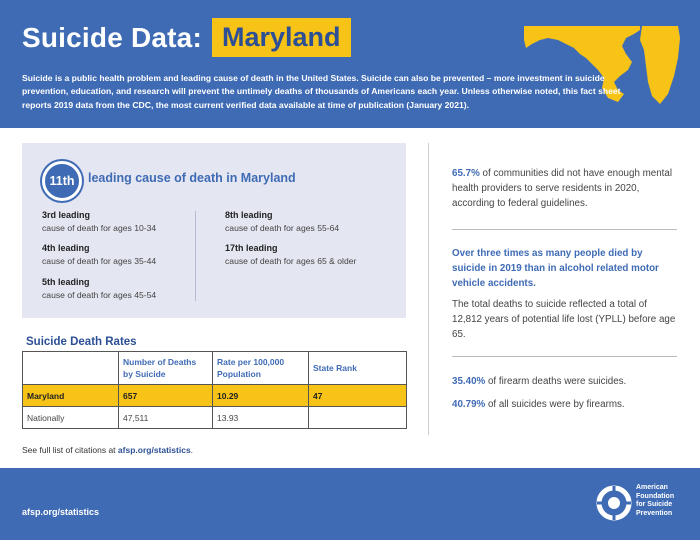 The image size is (700, 540). What do you see at coordinates (281, 37) in the screenshot?
I see `state-name-badge: Maryland` at bounding box center [281, 37].